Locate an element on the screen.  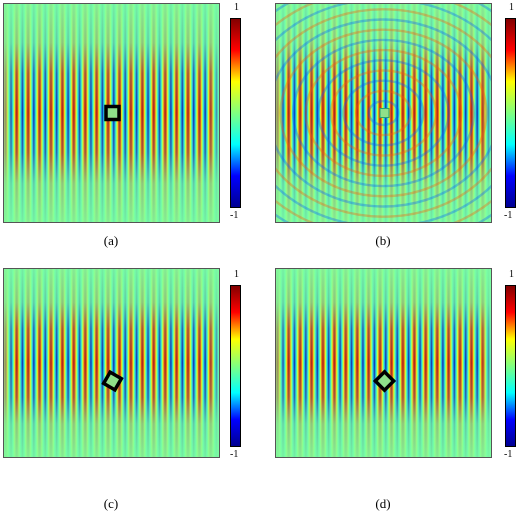
panel-label-d: (d) is located at coordinates (383, 503).